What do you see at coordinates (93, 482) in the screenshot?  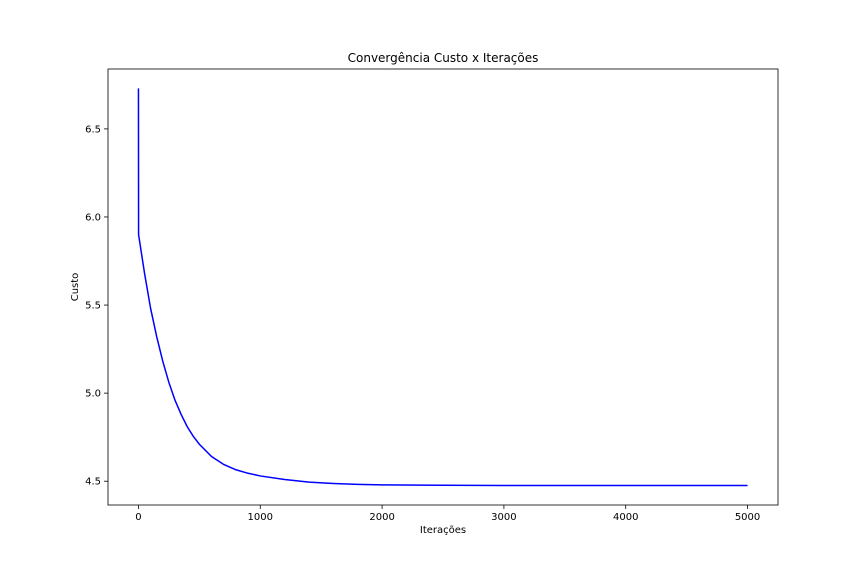 I see `y-tick-label: 4.5` at bounding box center [93, 482].